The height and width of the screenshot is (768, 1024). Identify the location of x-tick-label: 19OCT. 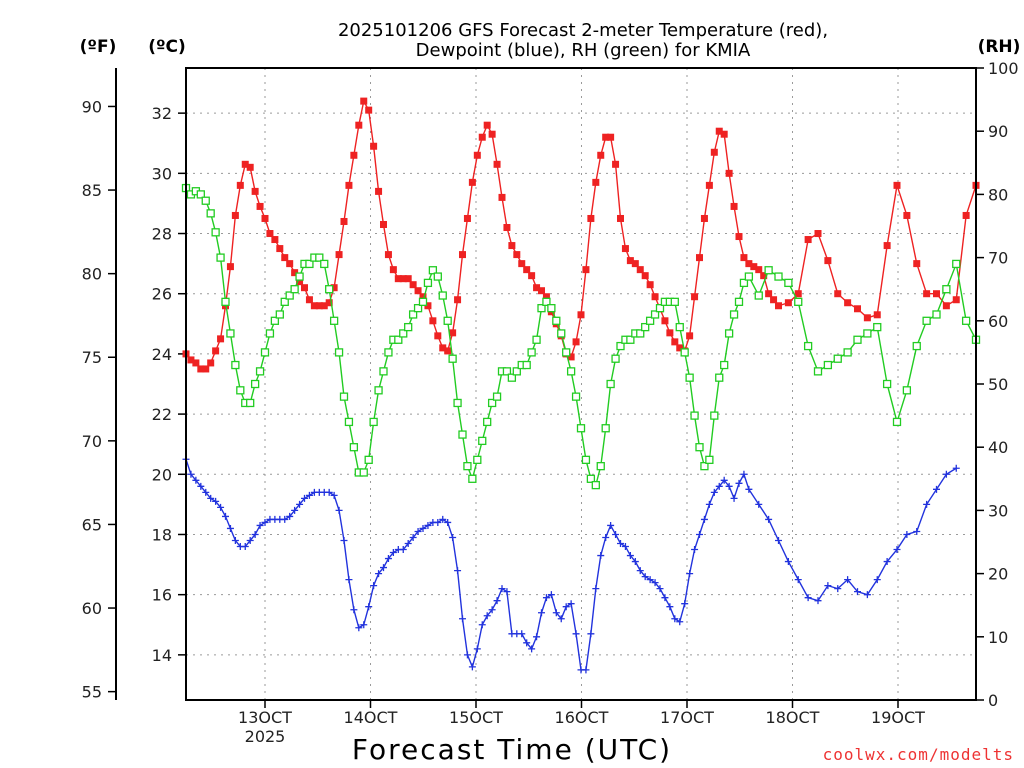
(898, 717).